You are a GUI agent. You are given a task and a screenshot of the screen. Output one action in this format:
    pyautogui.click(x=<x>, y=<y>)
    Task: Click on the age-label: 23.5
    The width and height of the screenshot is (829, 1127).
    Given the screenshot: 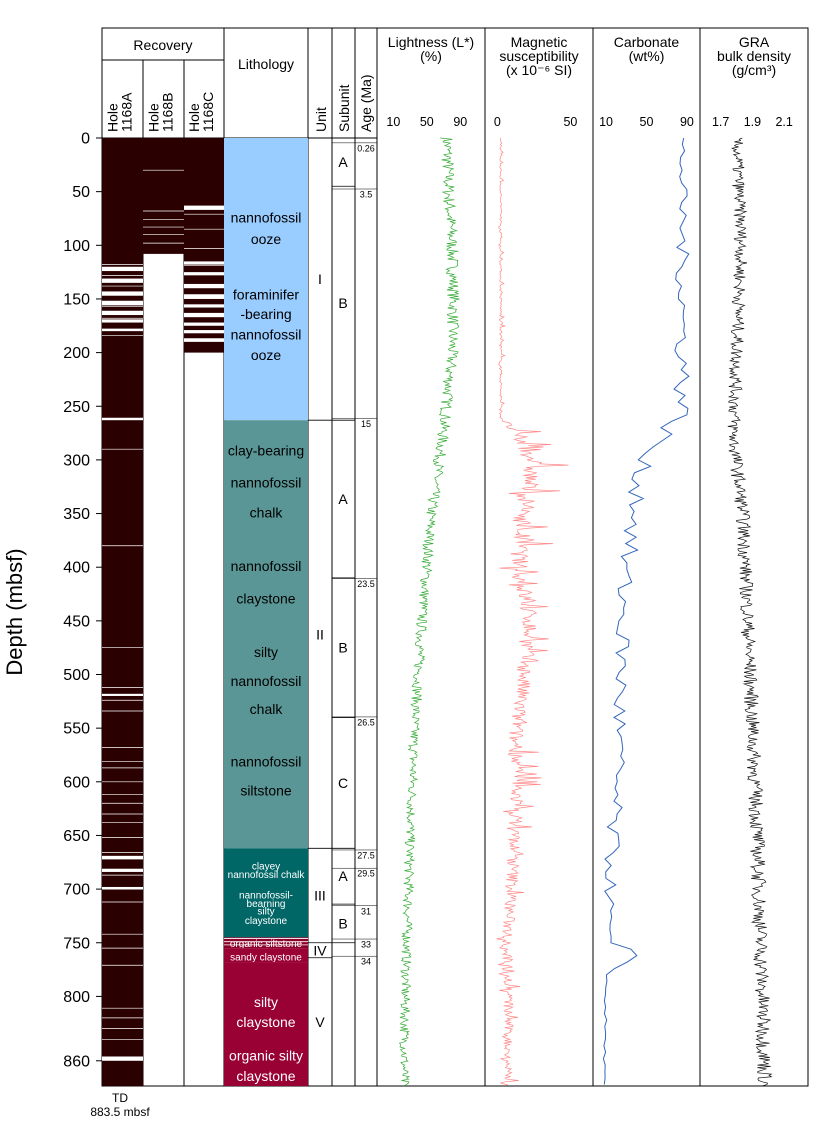 What is the action you would take?
    pyautogui.click(x=366, y=584)
    